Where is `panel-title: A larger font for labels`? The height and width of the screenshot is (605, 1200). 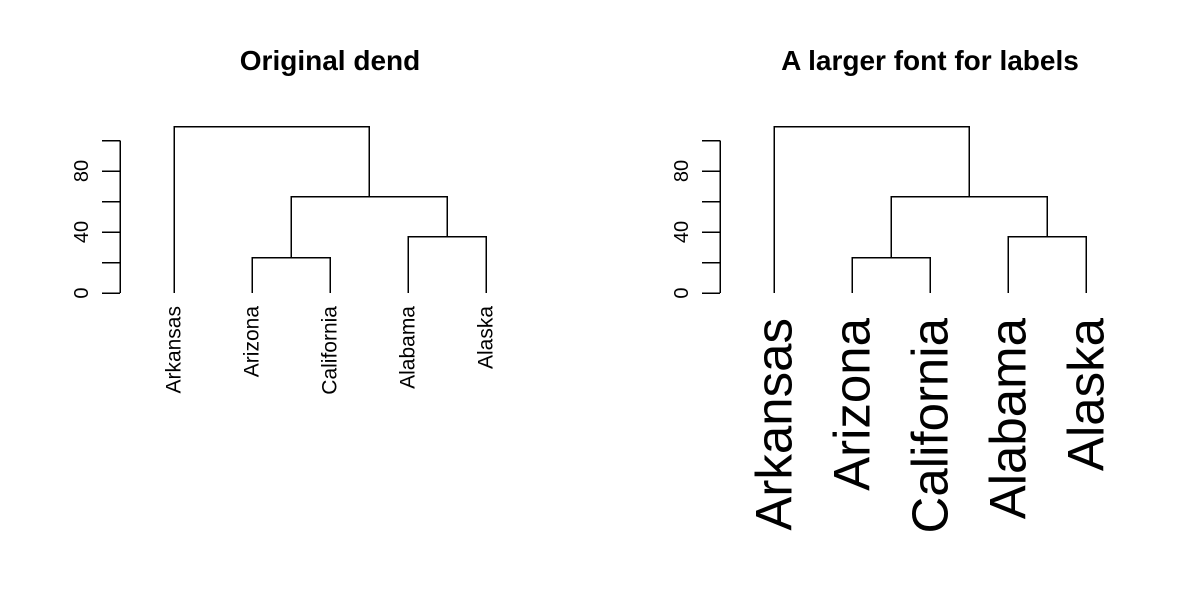
panel-title: A larger font for labels is located at coordinates (930, 60).